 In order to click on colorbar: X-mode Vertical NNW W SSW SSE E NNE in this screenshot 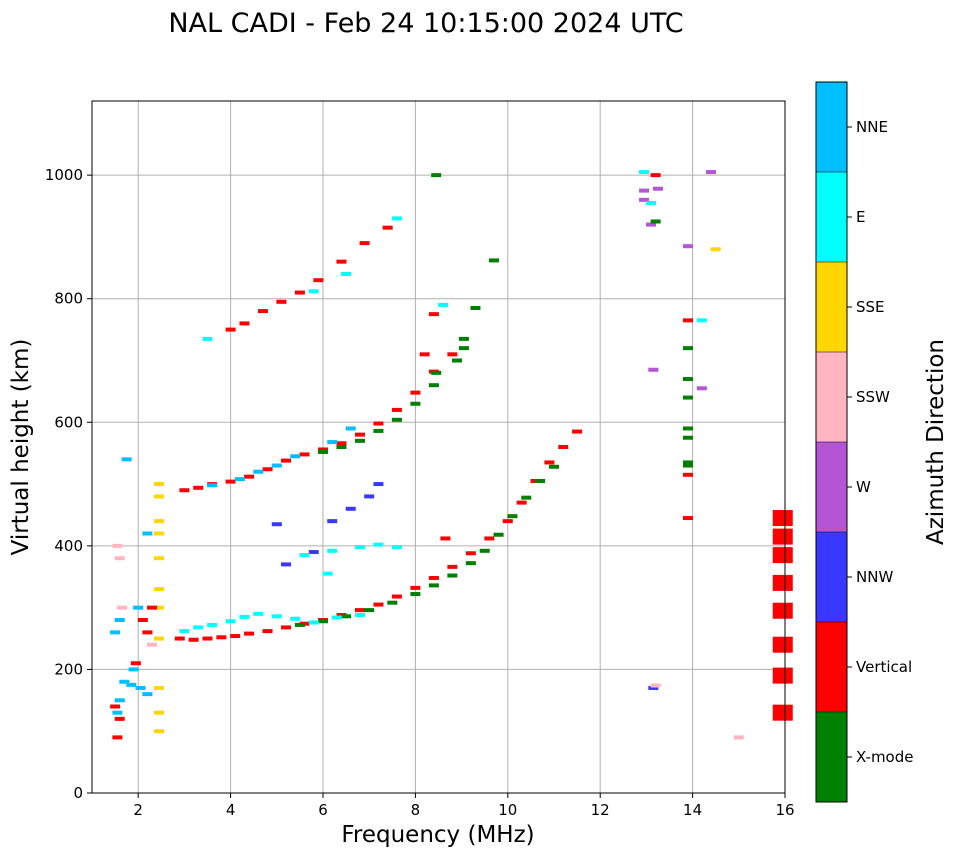, I will do `click(864, 442)`.